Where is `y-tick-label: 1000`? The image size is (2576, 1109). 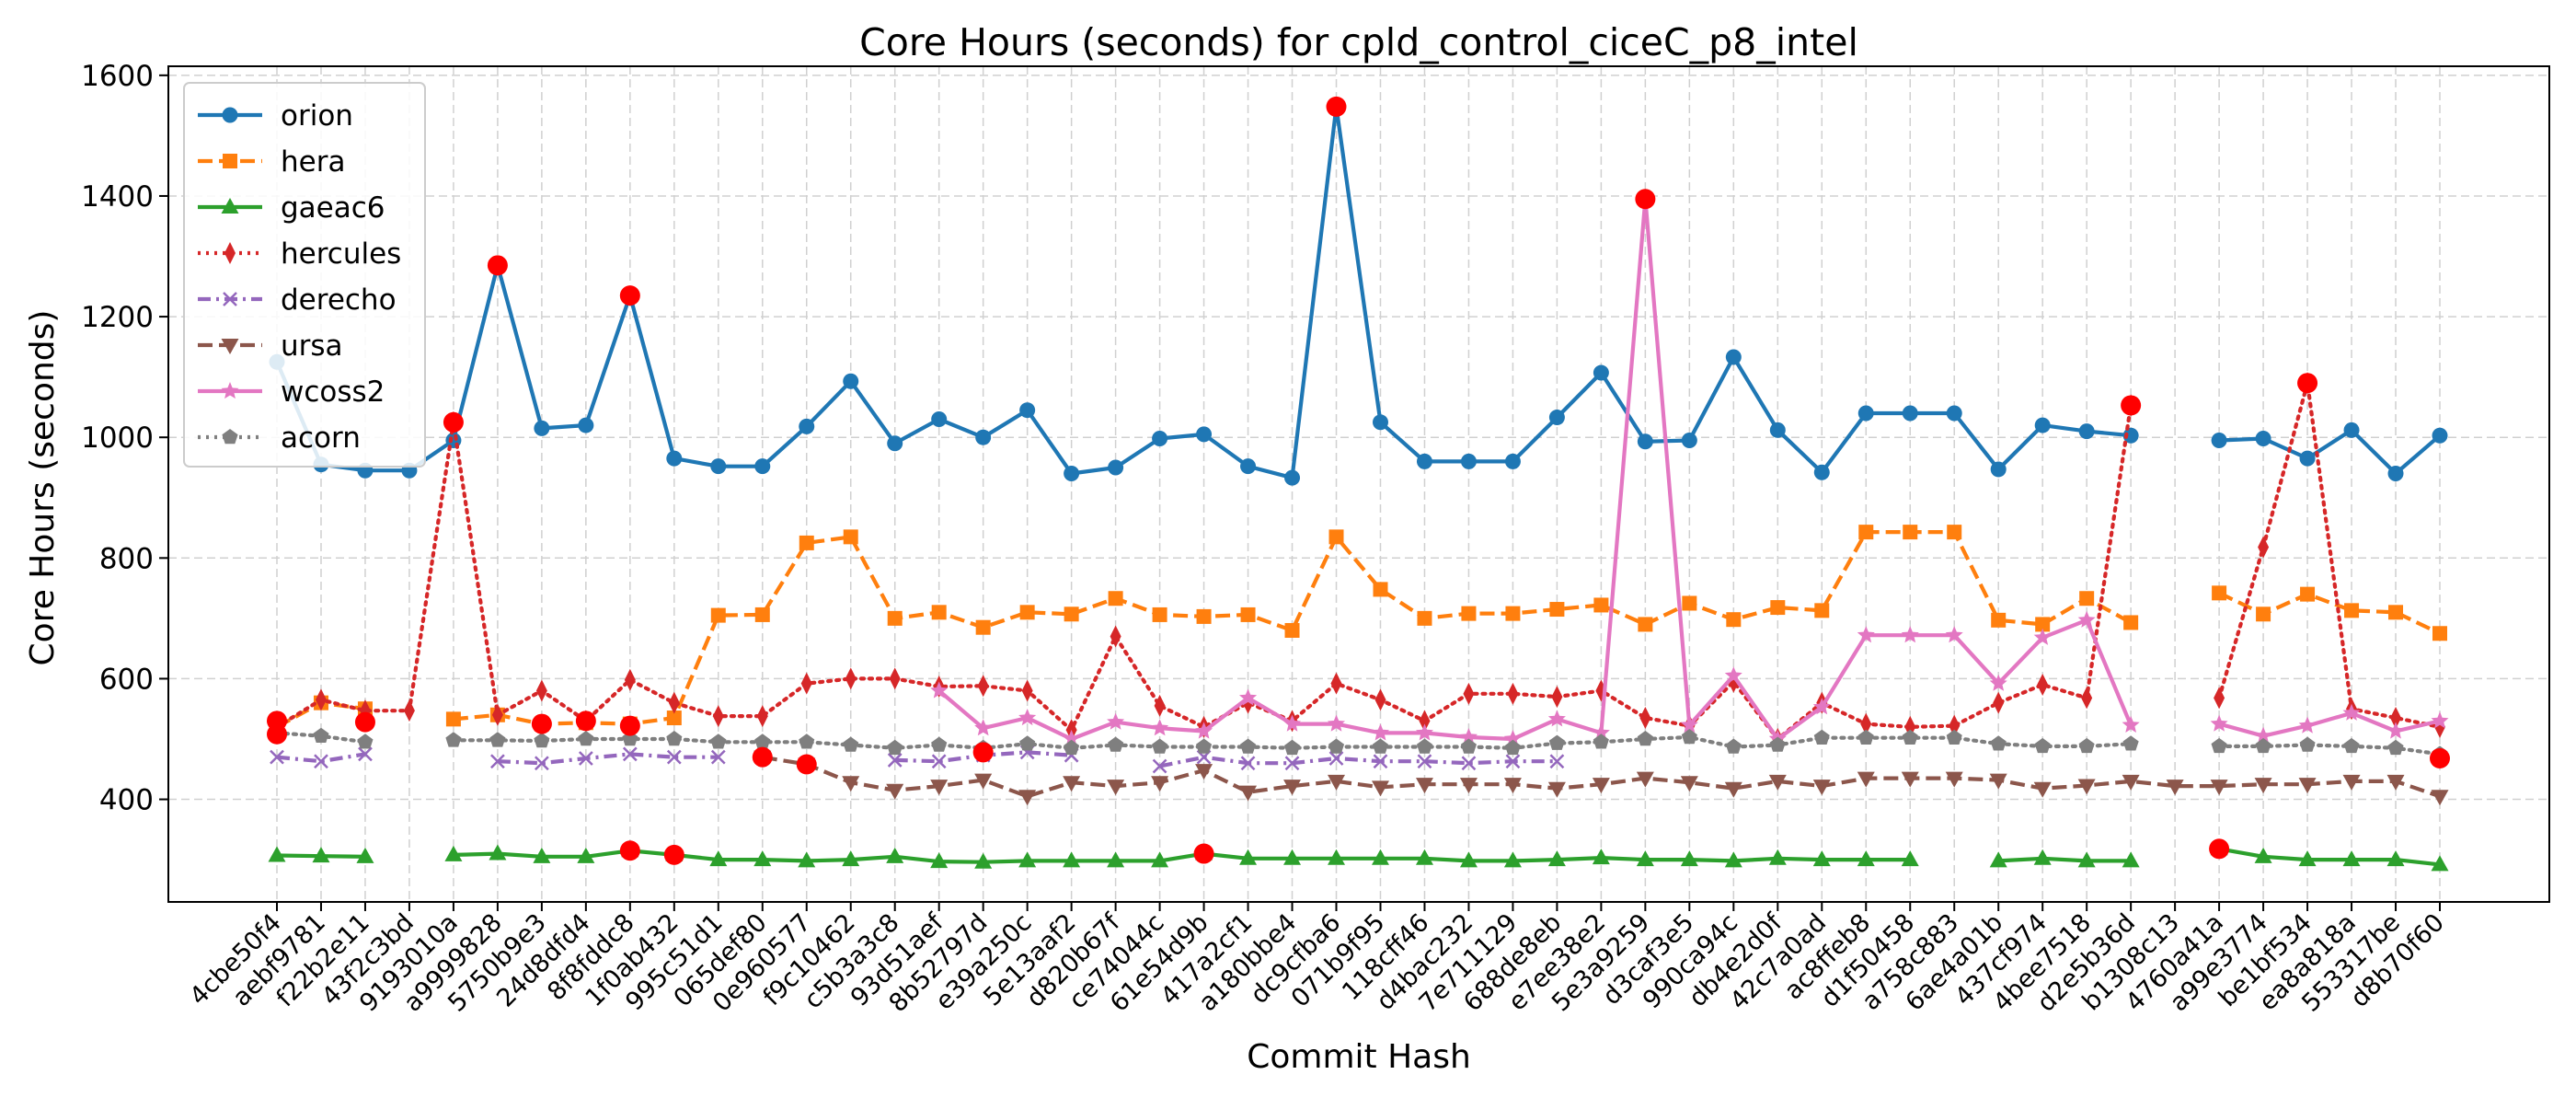
y-tick-label: 1000 is located at coordinates (117, 438).